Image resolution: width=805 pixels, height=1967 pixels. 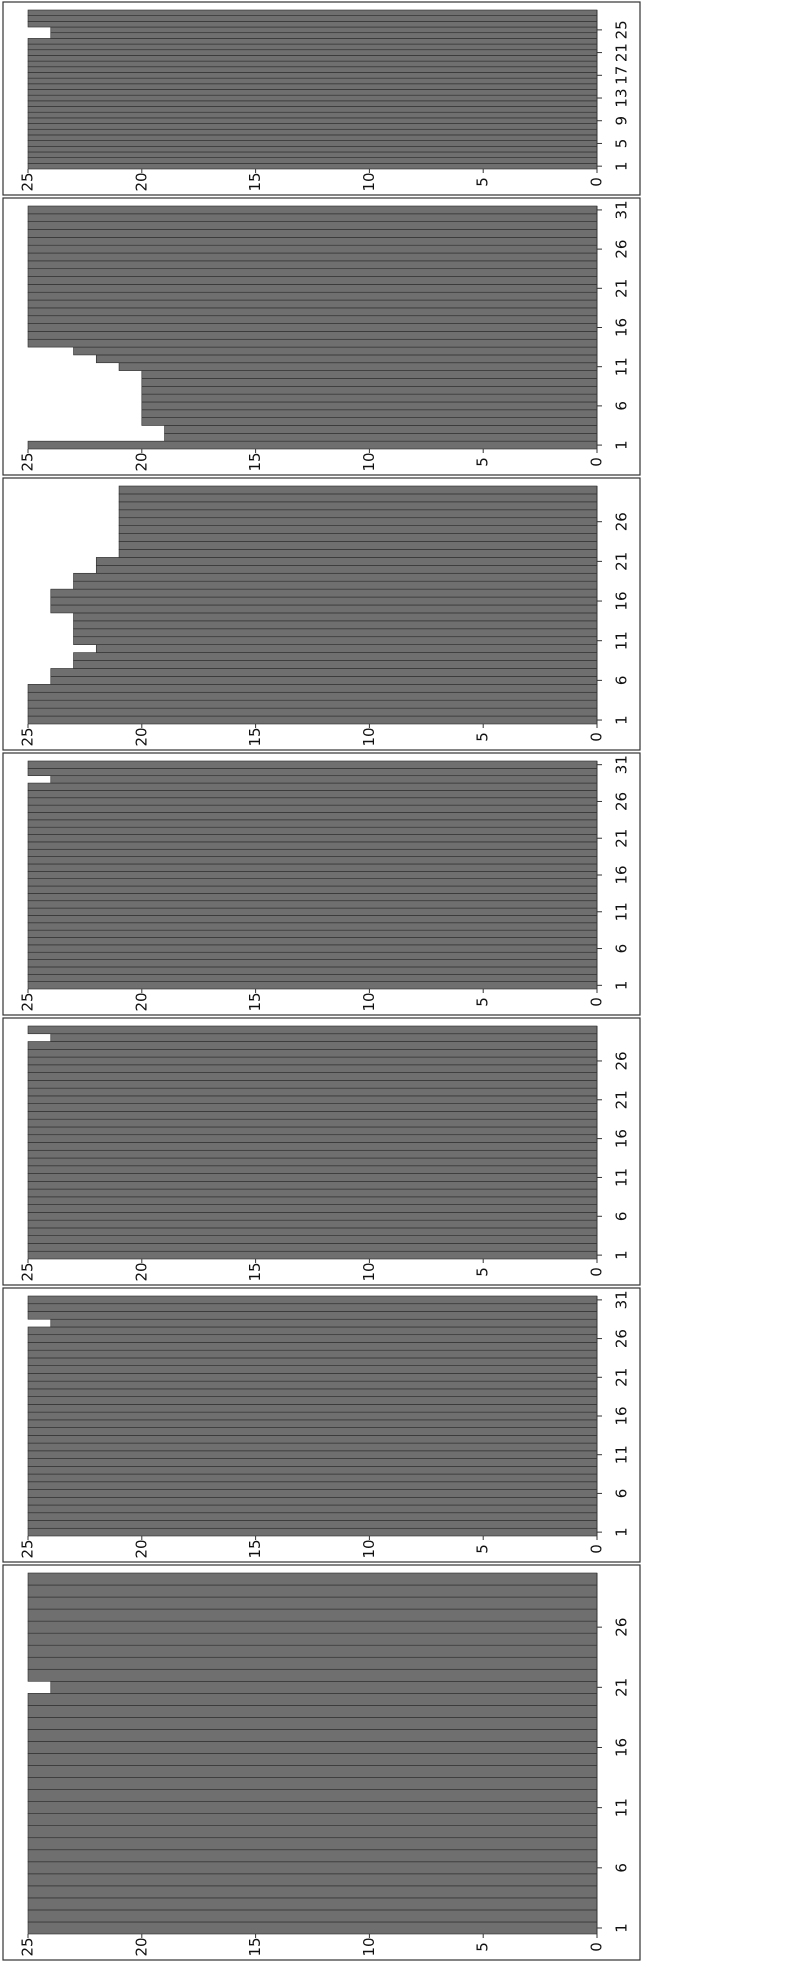 What do you see at coordinates (622, 1928) in the screenshot?
I see `x-tick-label: 1` at bounding box center [622, 1928].